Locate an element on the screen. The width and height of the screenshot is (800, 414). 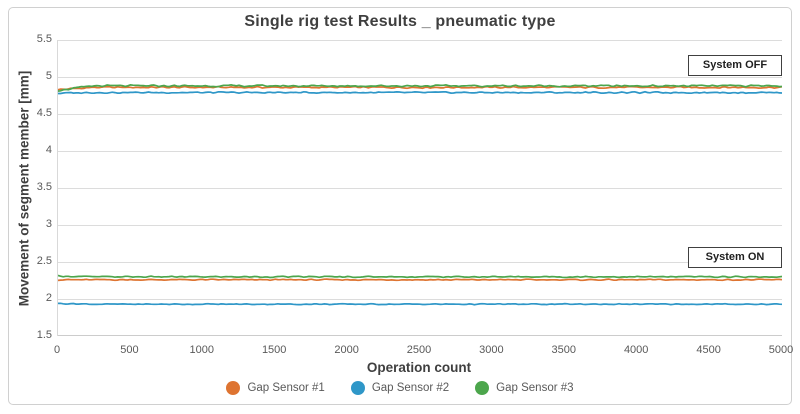
x-tick-label: 3500 is located at coordinates (564, 350).